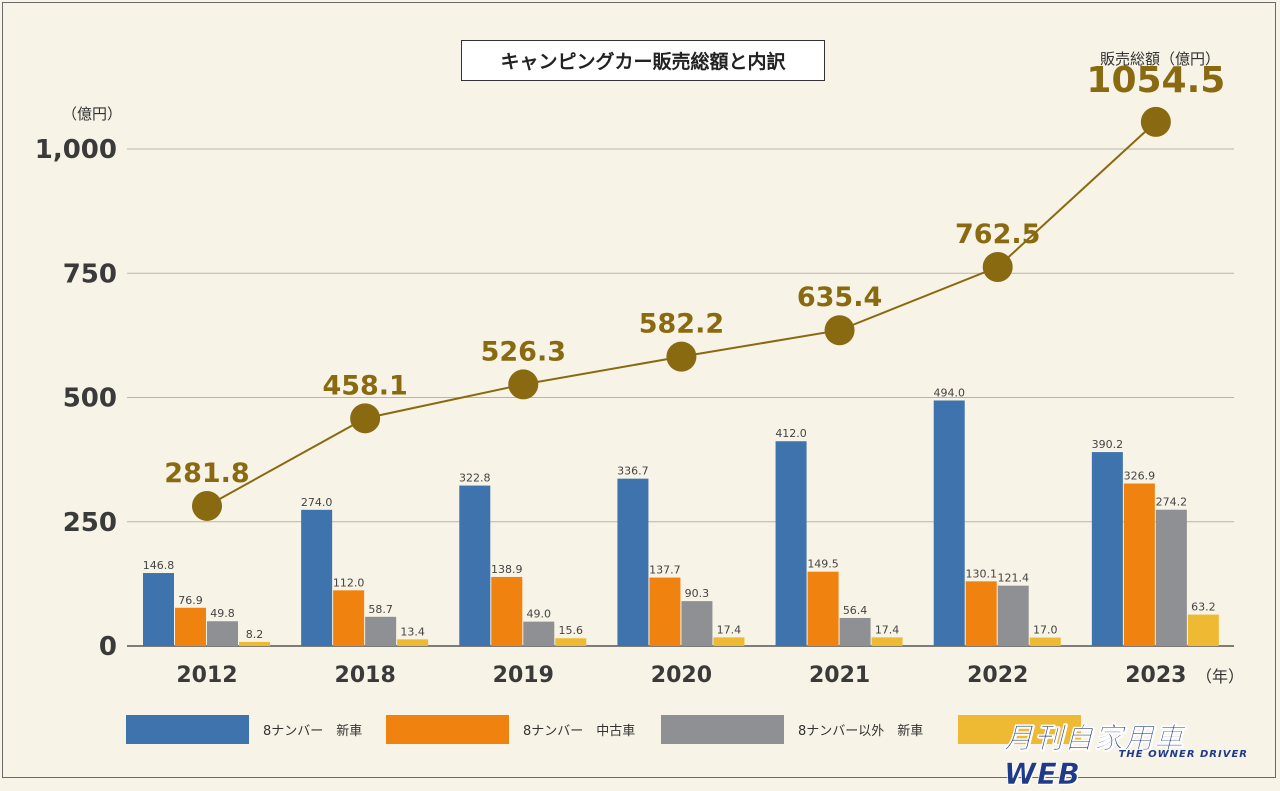 This screenshot has width=1280, height=791. Describe the element at coordinates (571, 630) in the screenshot. I see `bar-value-label: 15.6` at that location.